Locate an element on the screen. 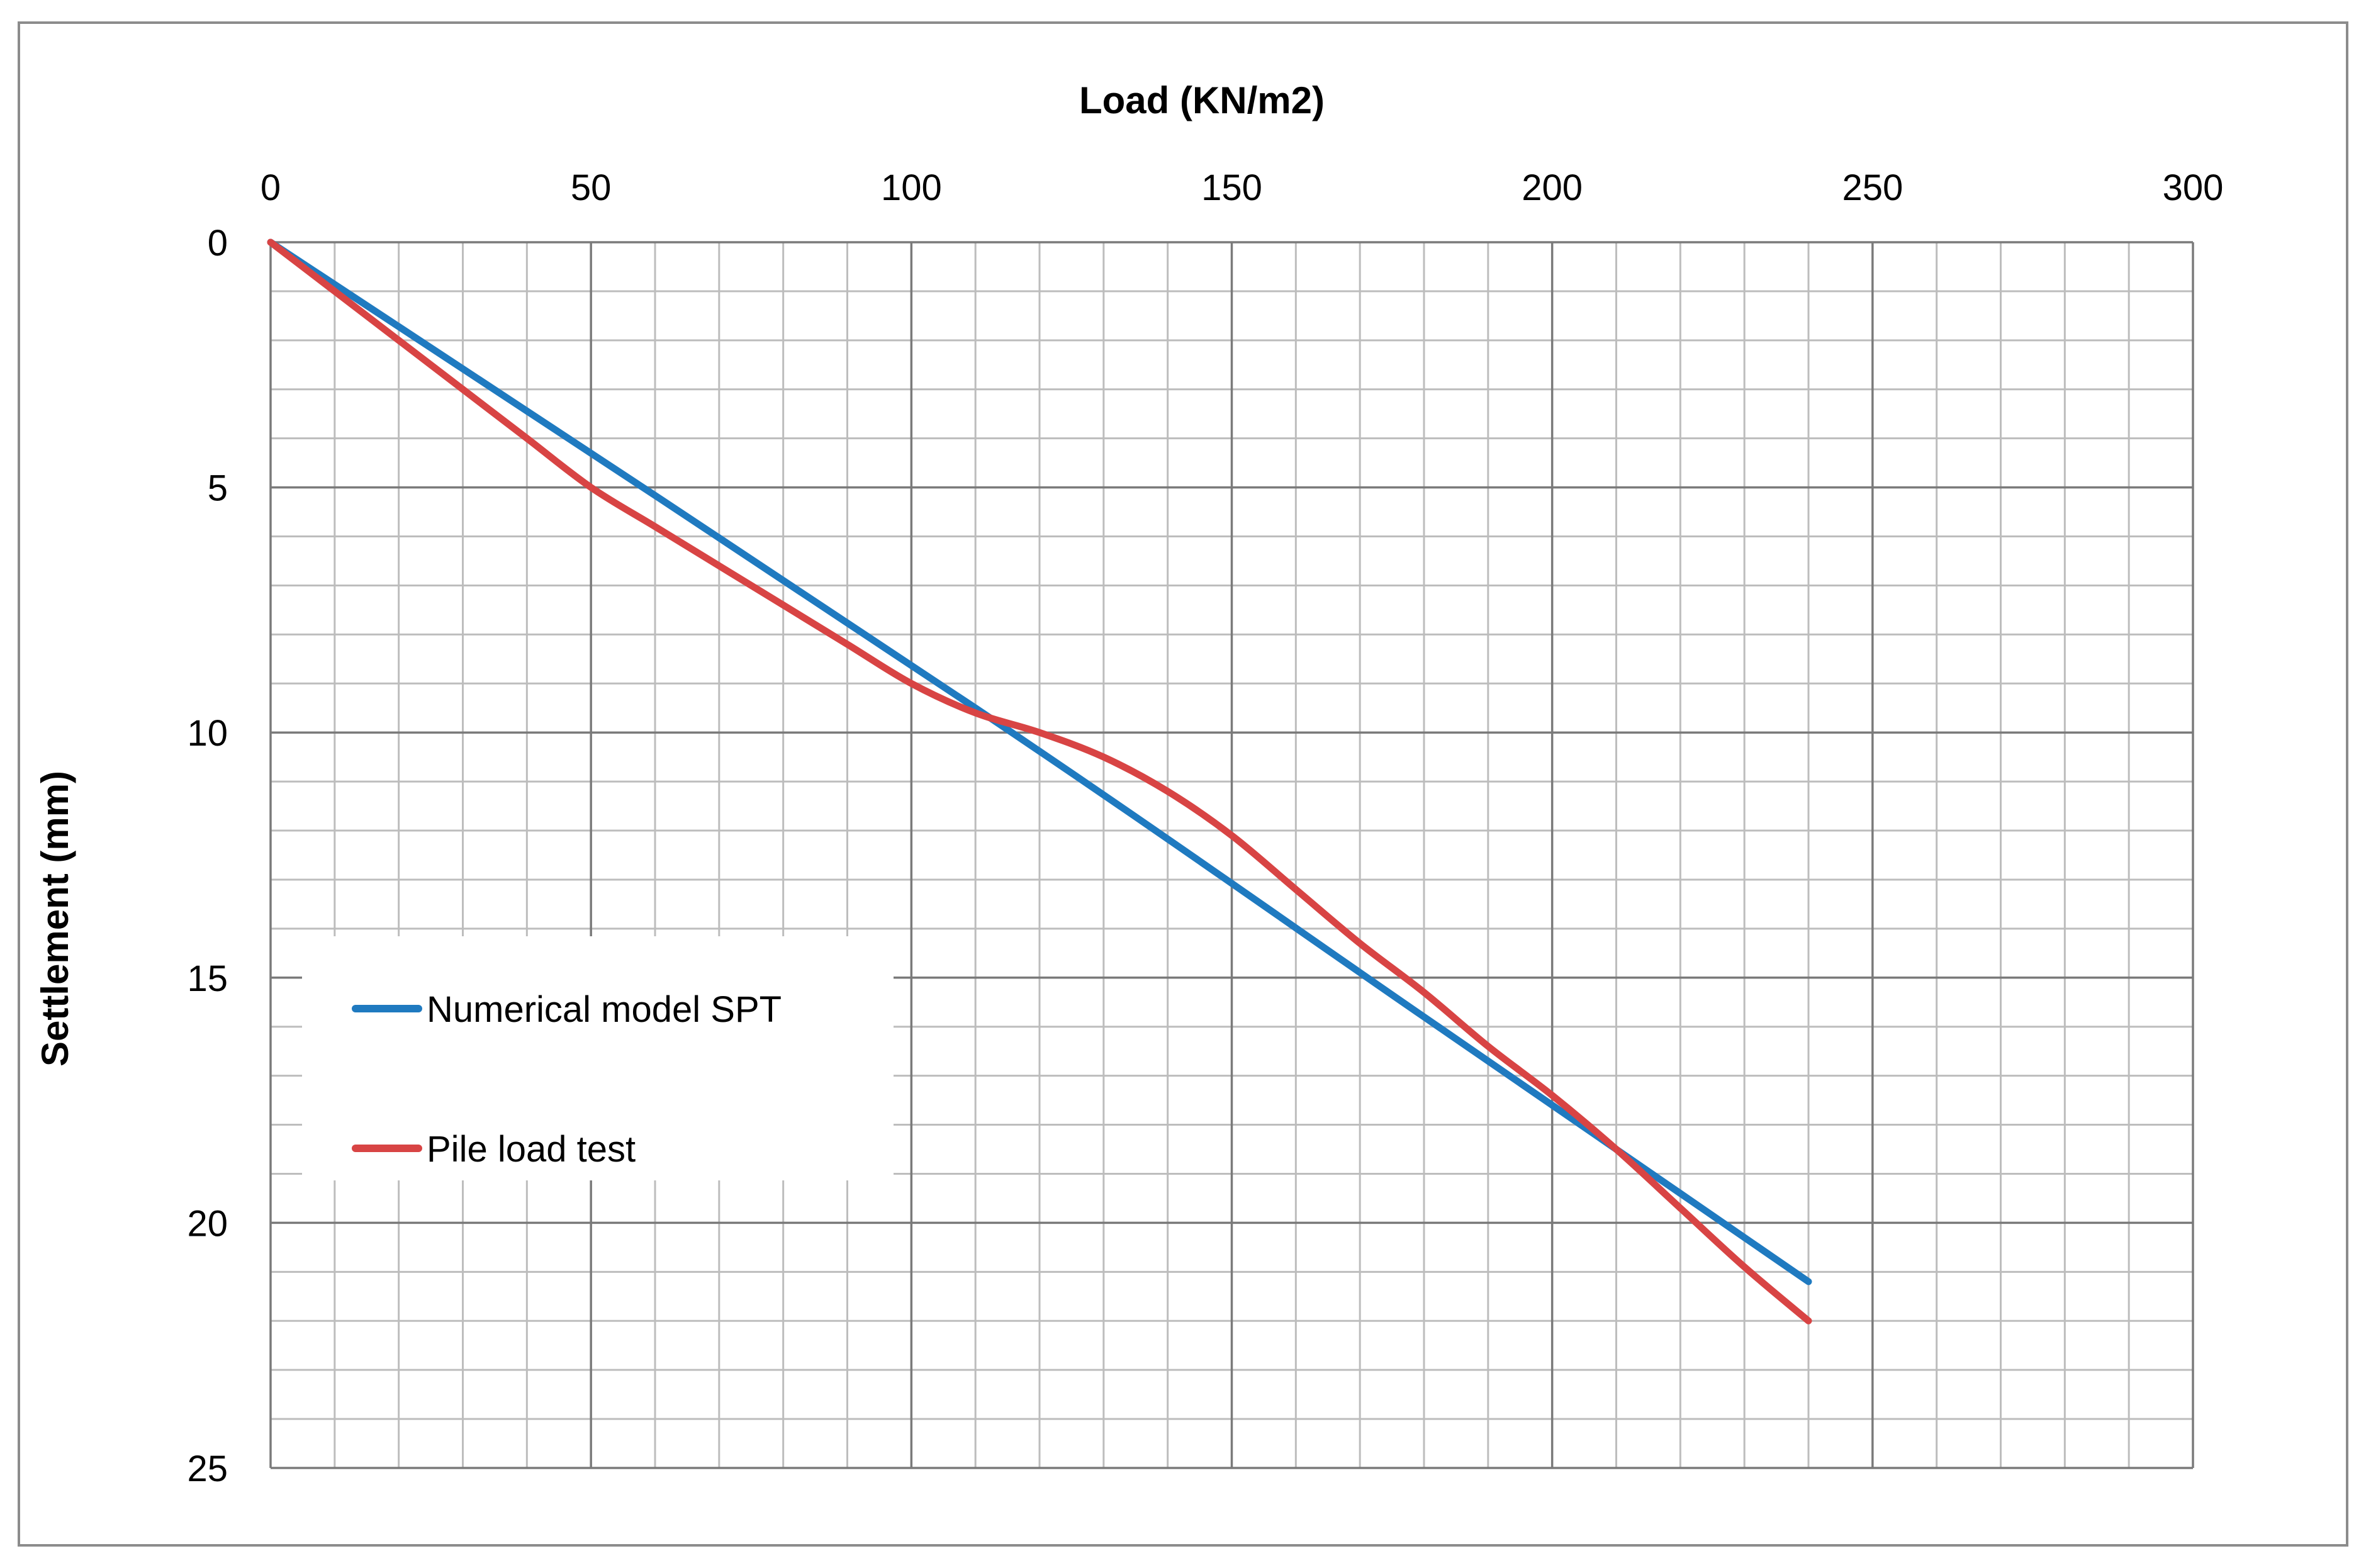 This screenshot has height=1568, width=2366. y-tick-labels: 0 5 10 15 20 25 is located at coordinates (208, 856).